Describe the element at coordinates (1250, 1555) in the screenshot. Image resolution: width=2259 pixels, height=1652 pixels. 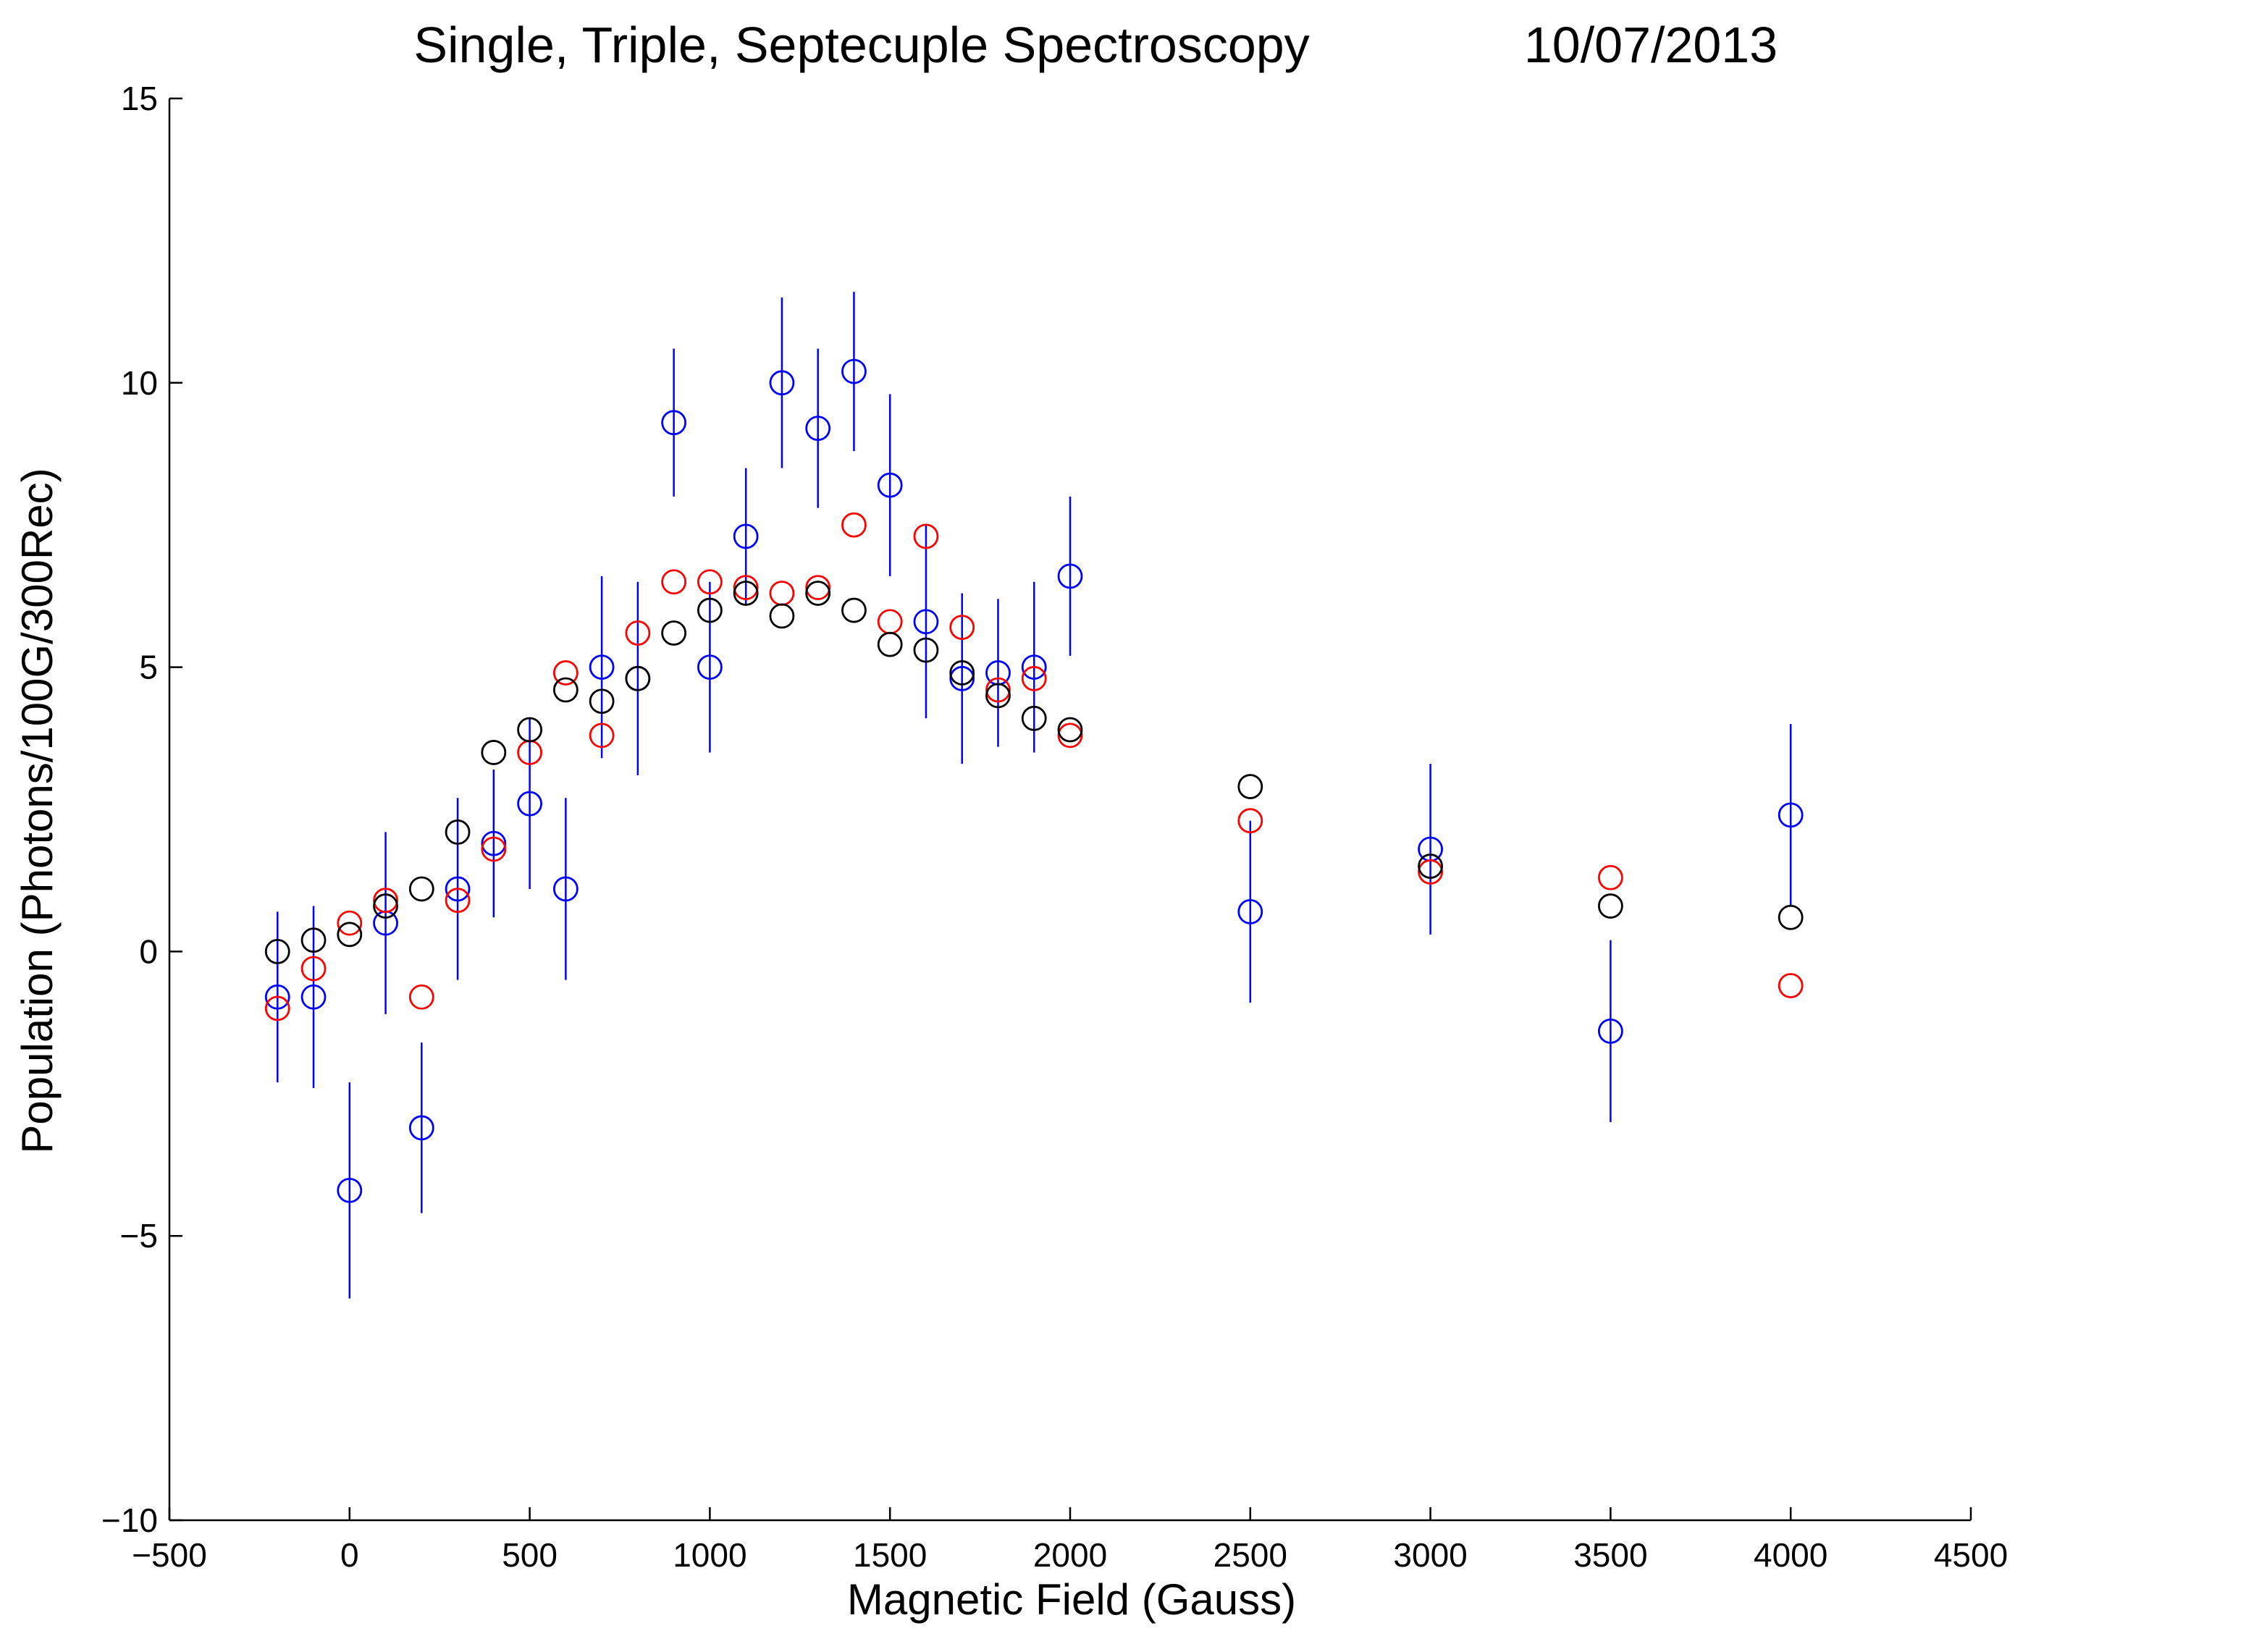
I see `x-tick-label: 2500` at that location.